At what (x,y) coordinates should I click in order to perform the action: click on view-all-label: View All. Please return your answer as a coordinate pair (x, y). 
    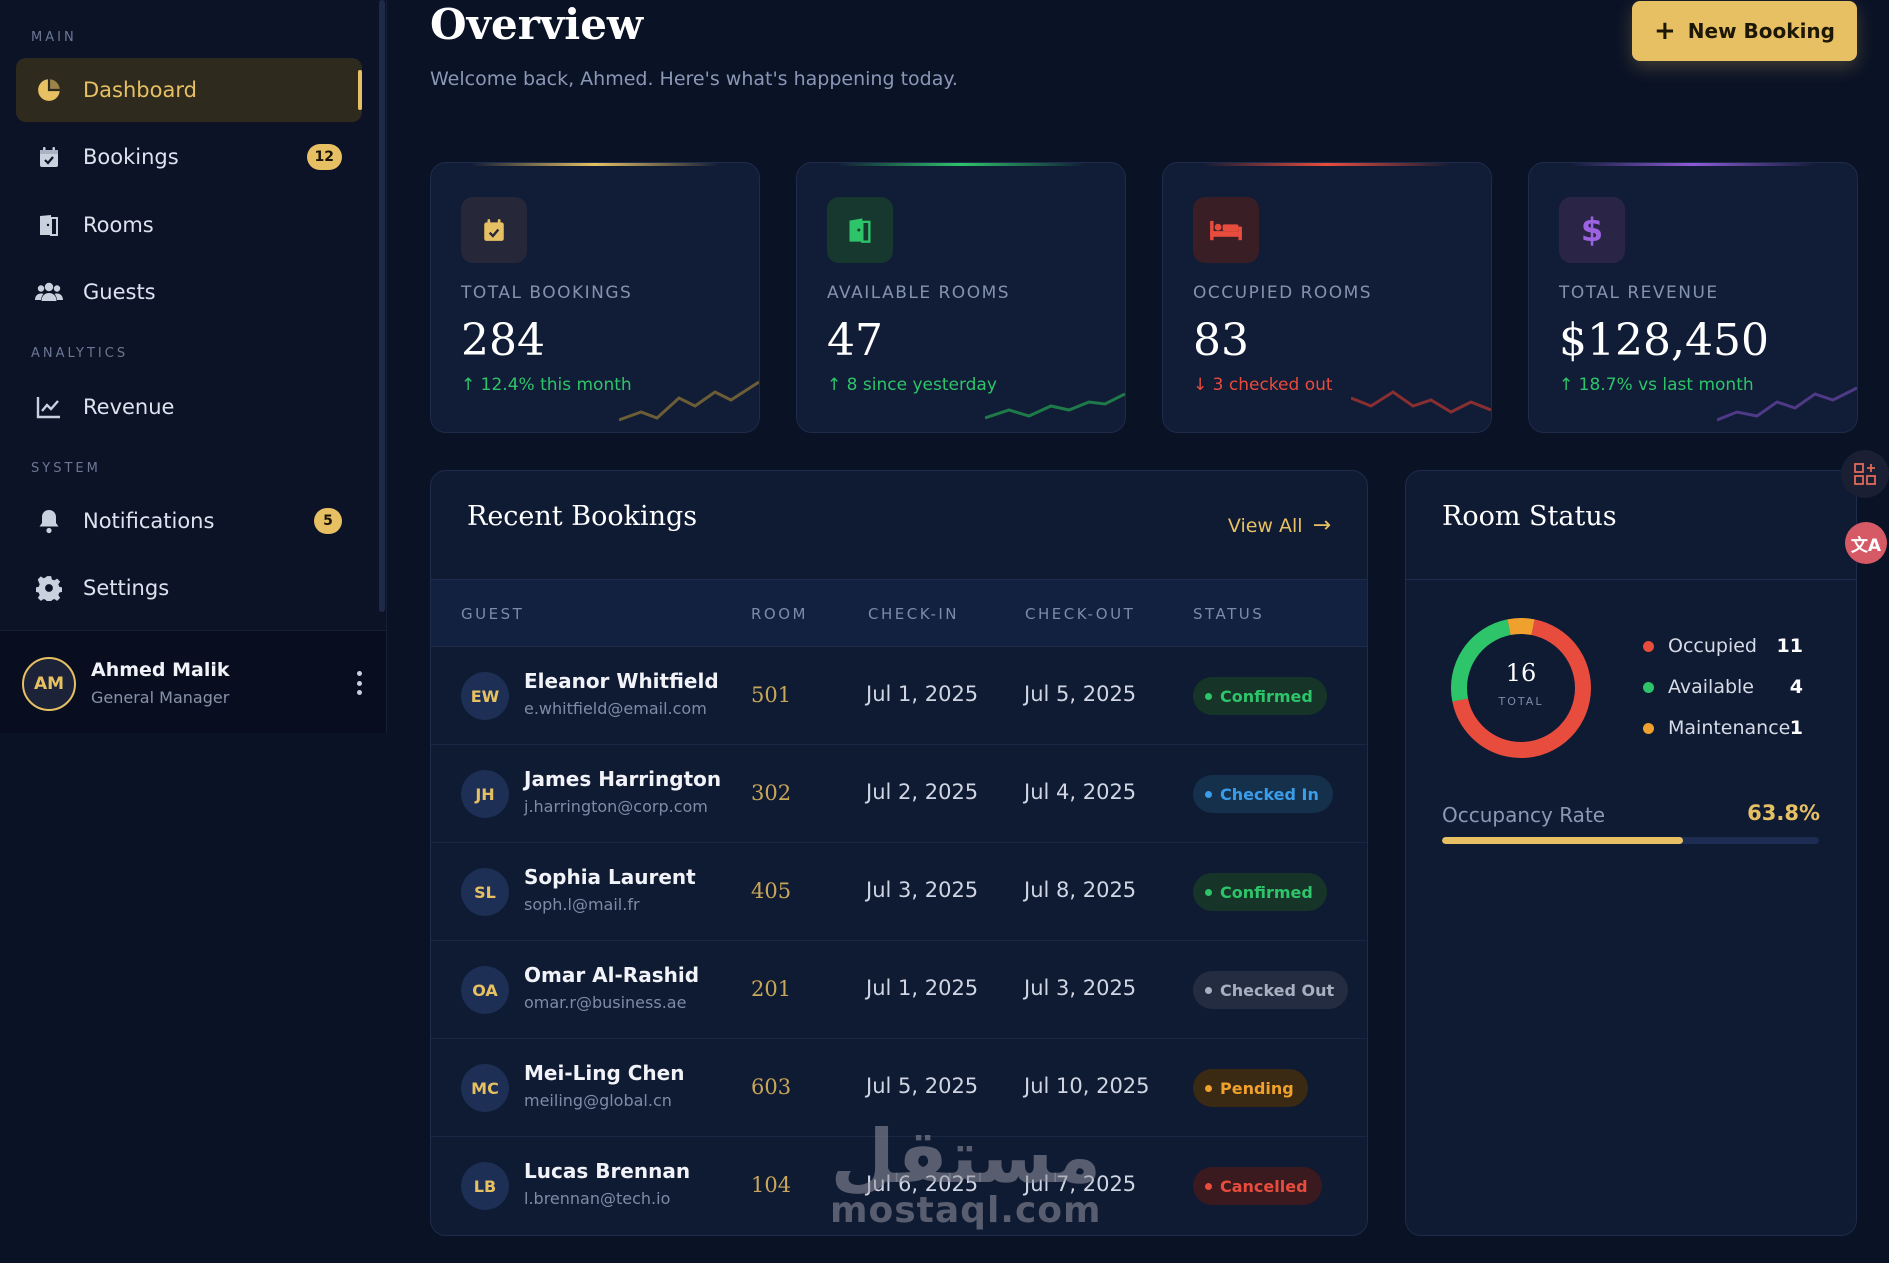
    Looking at the image, I should click on (1265, 525).